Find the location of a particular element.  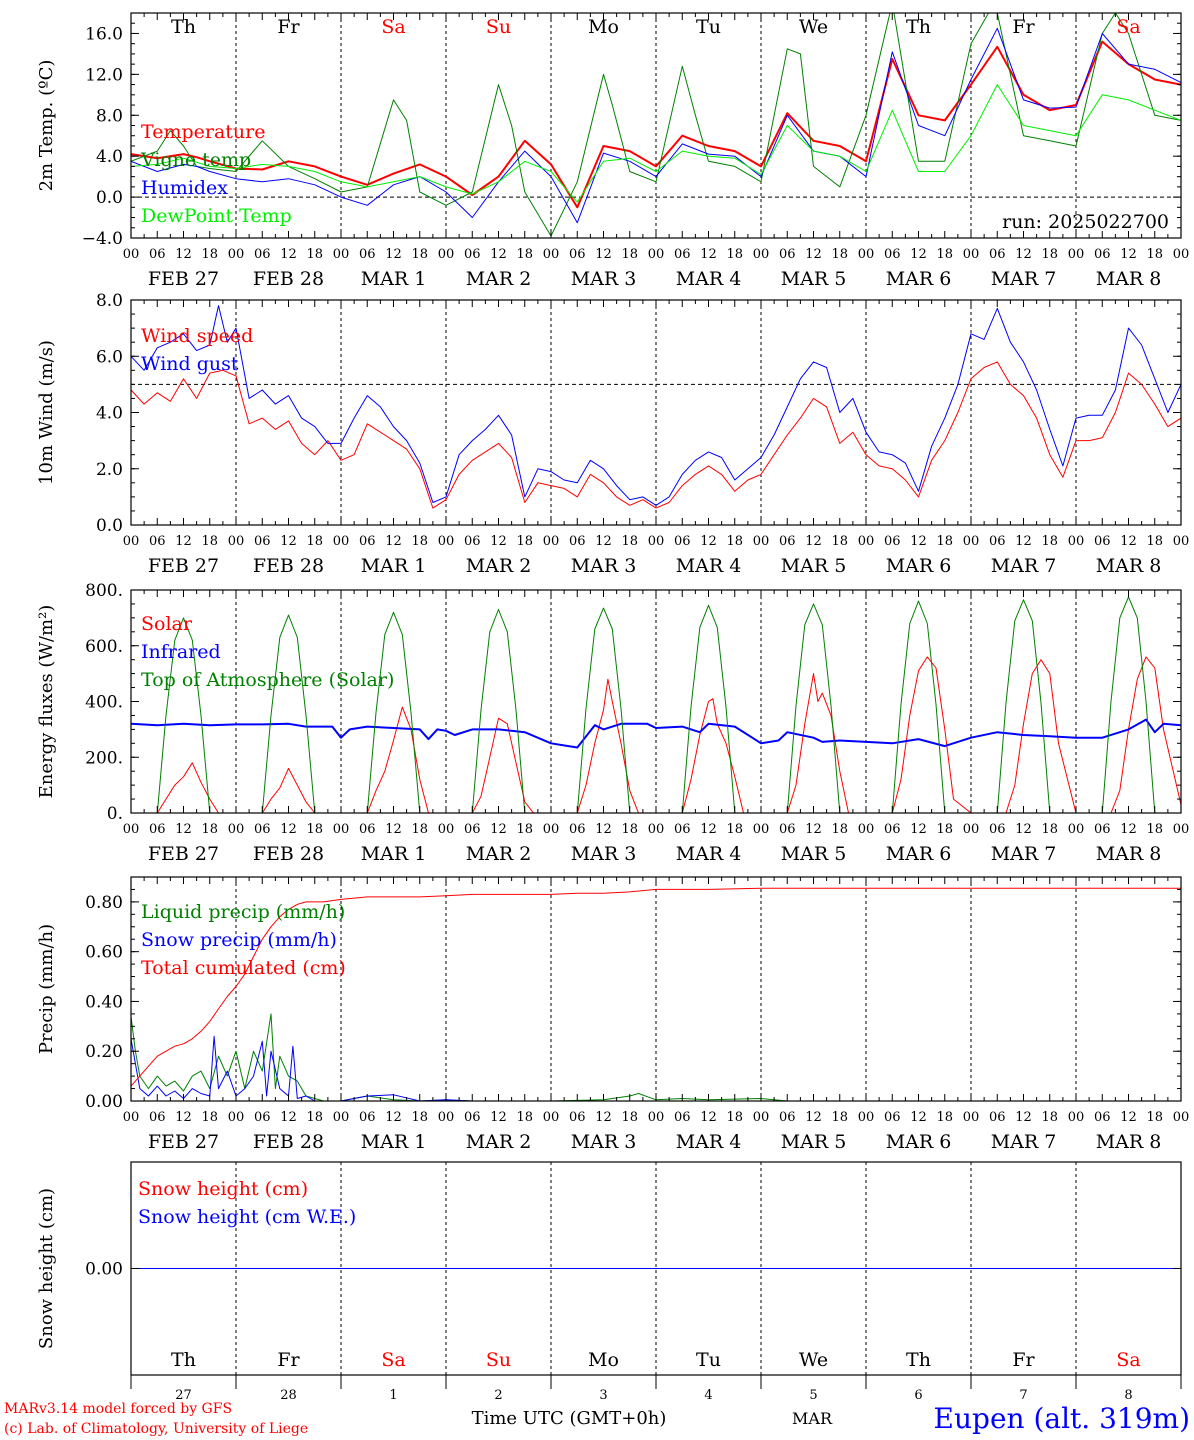

day-name-label: Th is located at coordinates (918, 1360).